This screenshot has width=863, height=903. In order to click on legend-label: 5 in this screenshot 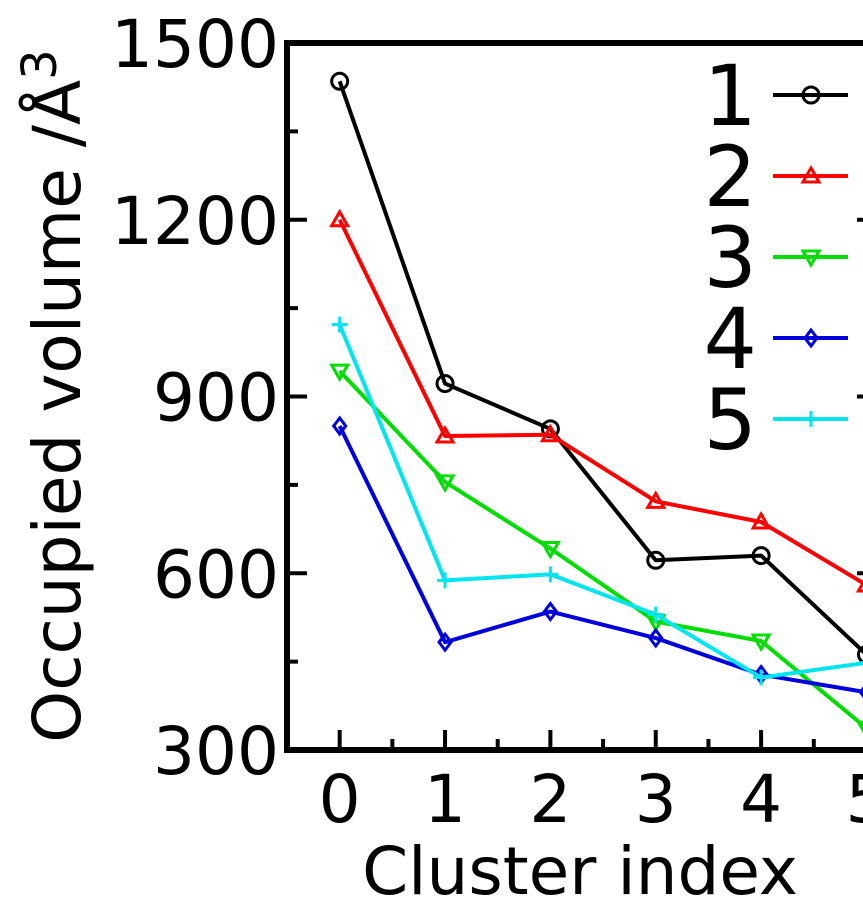, I will do `click(730, 420)`.